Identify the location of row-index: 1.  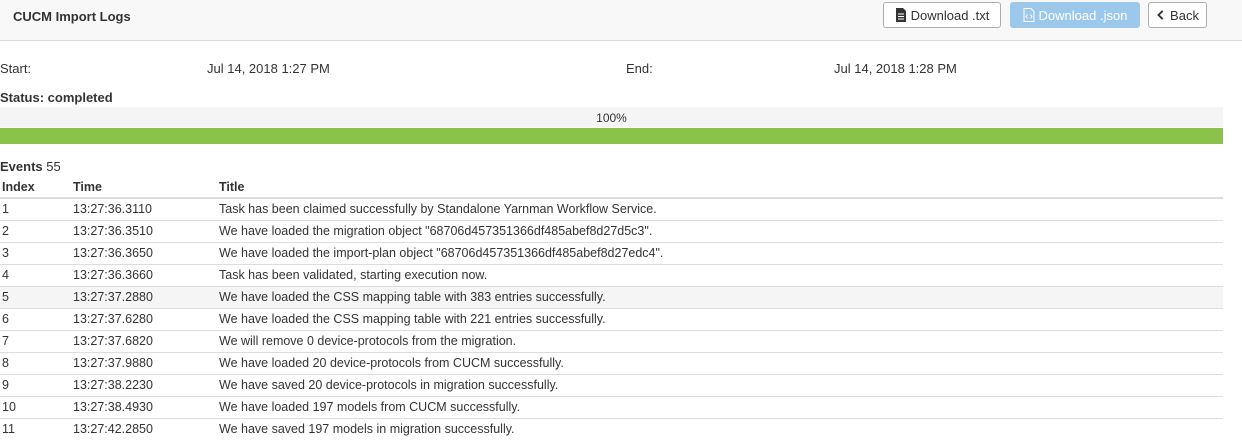
(35, 208).